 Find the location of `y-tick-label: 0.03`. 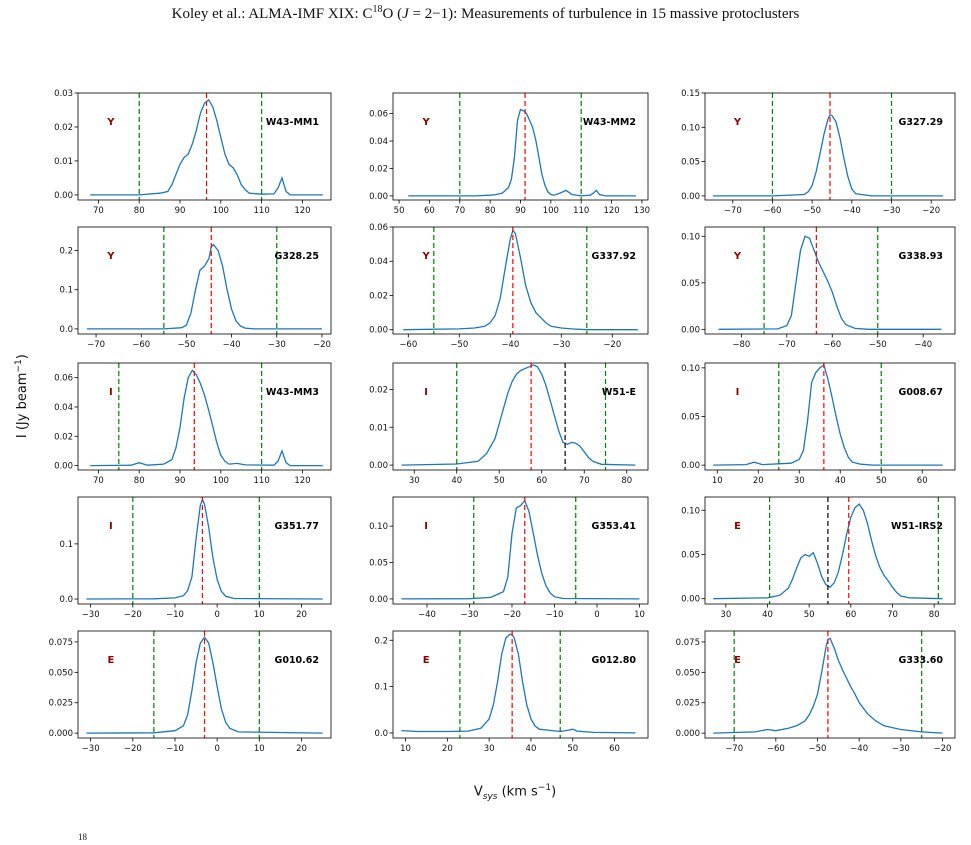

y-tick-label: 0.03 is located at coordinates (63, 94).